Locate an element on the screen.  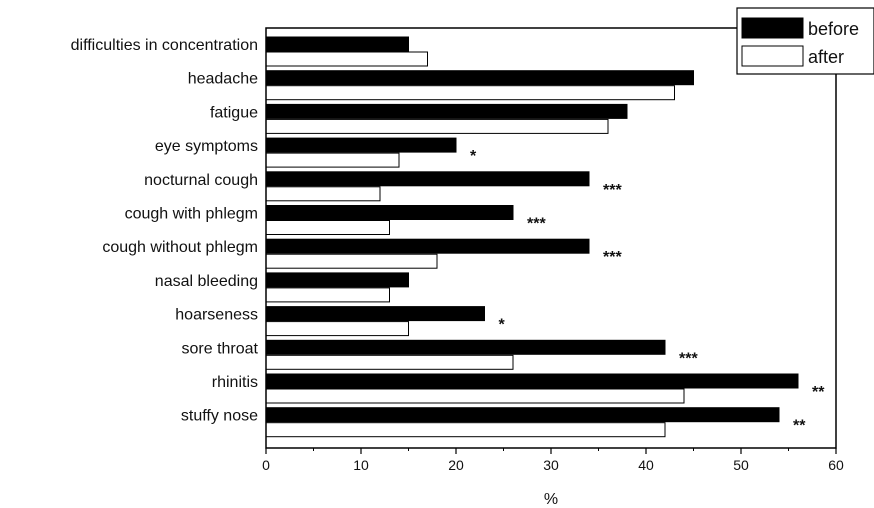
x-tick-label: 10 is located at coordinates (361, 465).